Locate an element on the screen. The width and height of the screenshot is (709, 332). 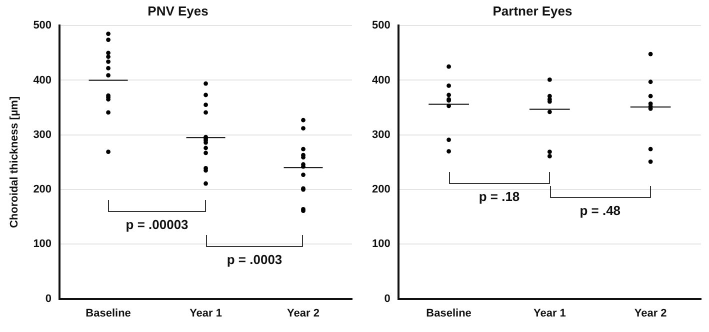
annotation: p = .0003 is located at coordinates (254, 259).